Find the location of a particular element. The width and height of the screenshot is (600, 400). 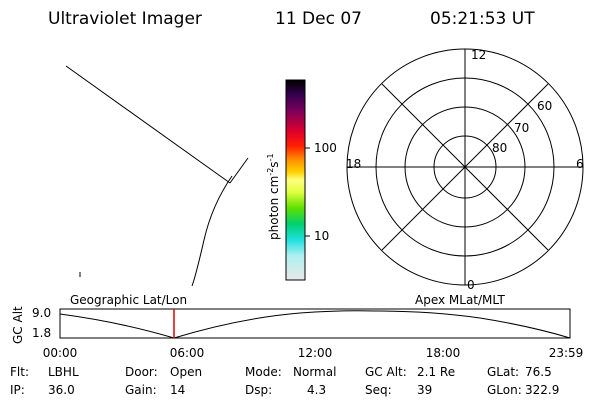

field-value: 2.1 Re is located at coordinates (436, 372).